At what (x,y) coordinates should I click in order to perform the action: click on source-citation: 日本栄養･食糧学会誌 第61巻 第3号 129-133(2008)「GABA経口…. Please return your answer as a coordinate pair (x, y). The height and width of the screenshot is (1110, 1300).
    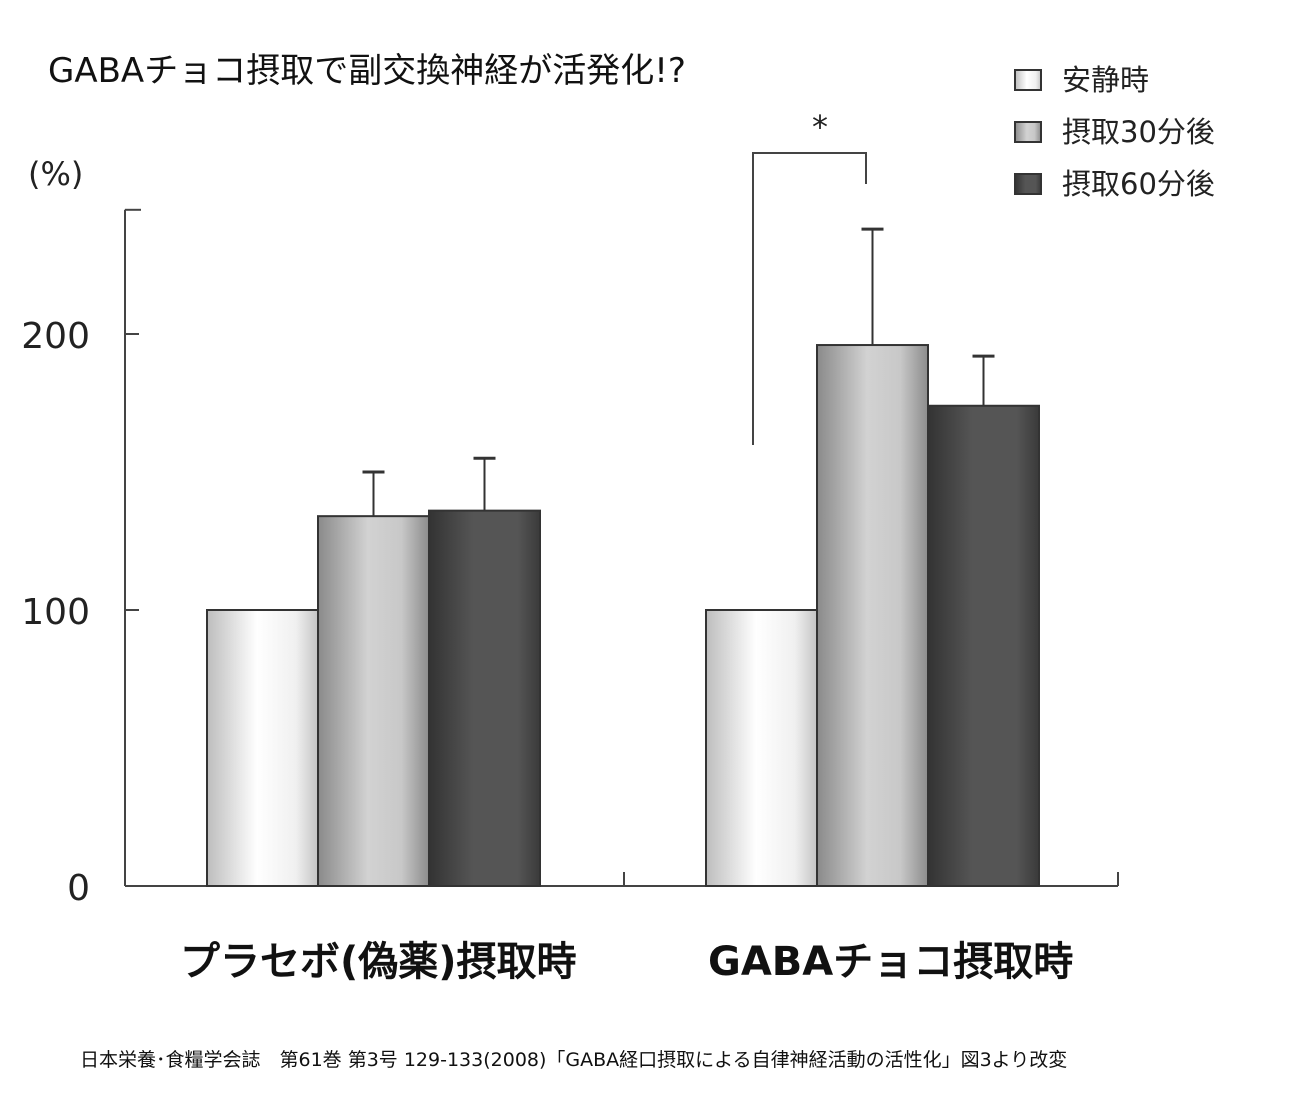
    Looking at the image, I should click on (573, 1060).